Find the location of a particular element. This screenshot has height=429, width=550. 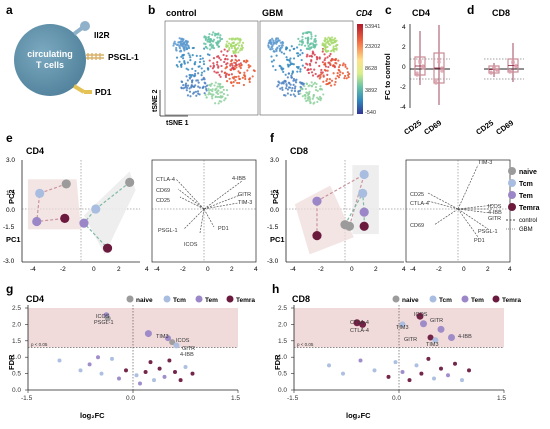

loading-label: PD1 is located at coordinates (223, 229).